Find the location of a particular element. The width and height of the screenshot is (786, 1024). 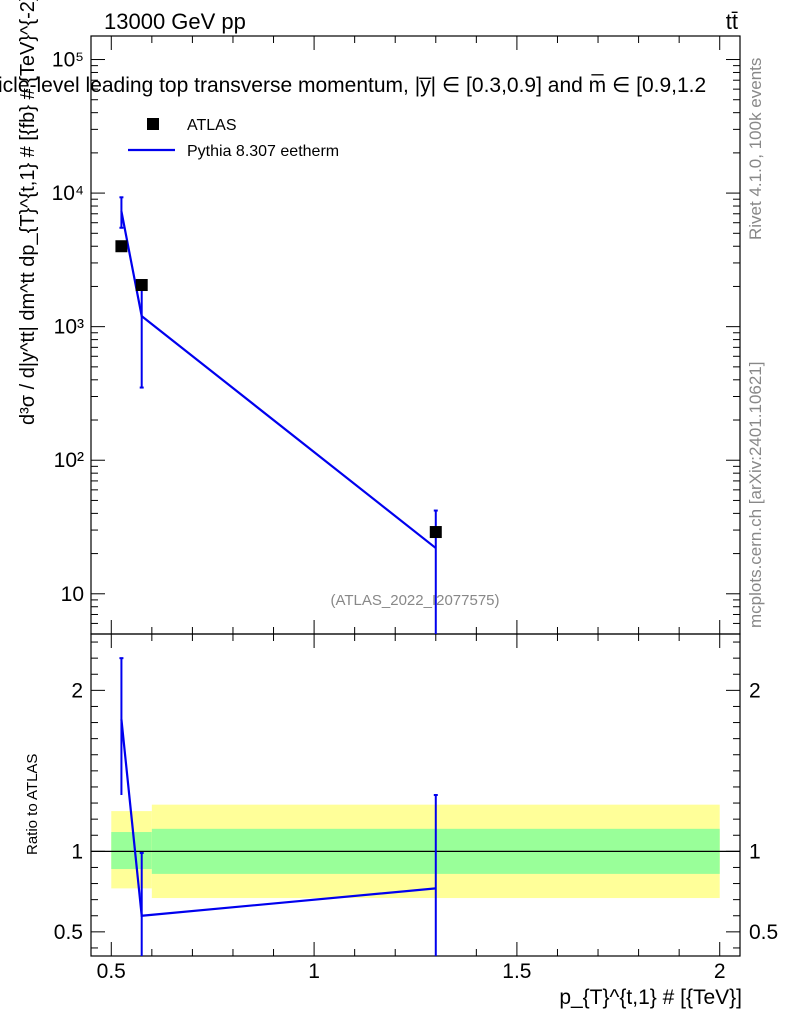

ratio-y-tick-label-right: 2 is located at coordinates (755, 690).